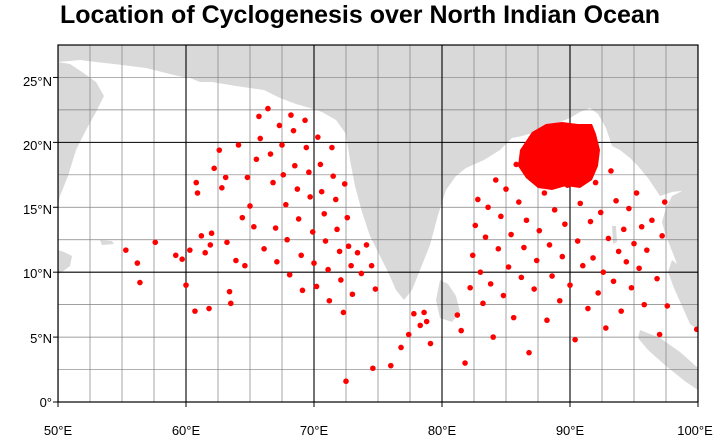 The height and width of the screenshot is (439, 720). I want to click on land-indochina, so click(680, 238).